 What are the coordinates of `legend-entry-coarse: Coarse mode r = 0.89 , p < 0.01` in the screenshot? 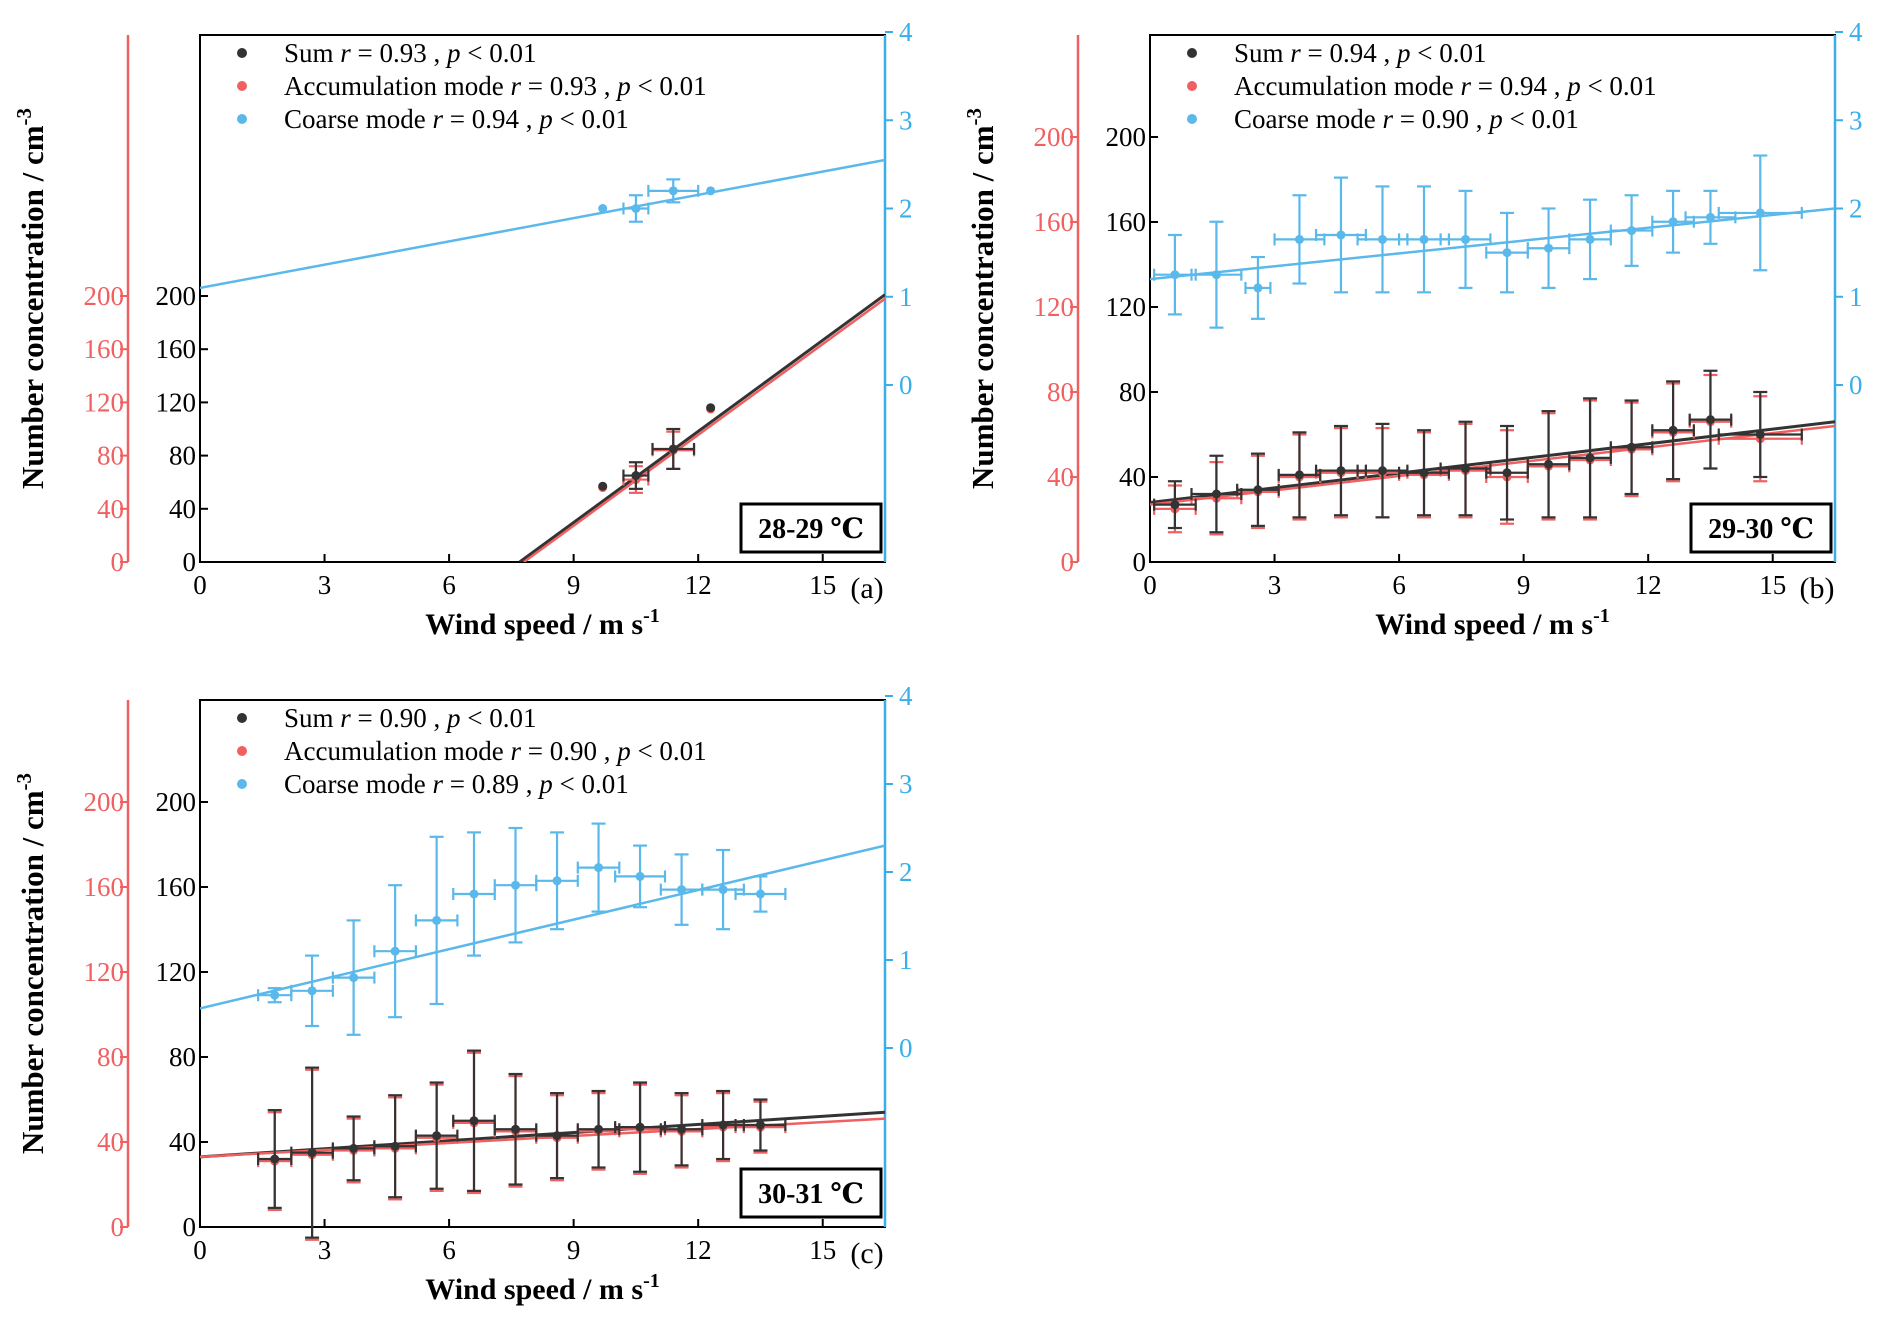 It's located at (456, 784).